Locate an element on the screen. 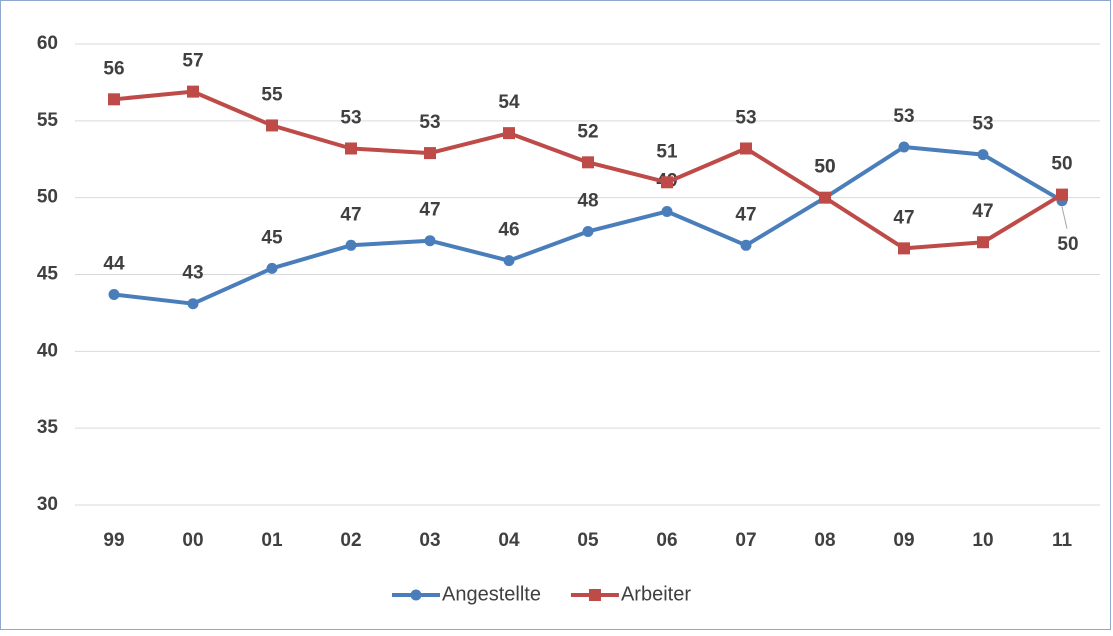  y-tick-label: 45 is located at coordinates (48, 274).